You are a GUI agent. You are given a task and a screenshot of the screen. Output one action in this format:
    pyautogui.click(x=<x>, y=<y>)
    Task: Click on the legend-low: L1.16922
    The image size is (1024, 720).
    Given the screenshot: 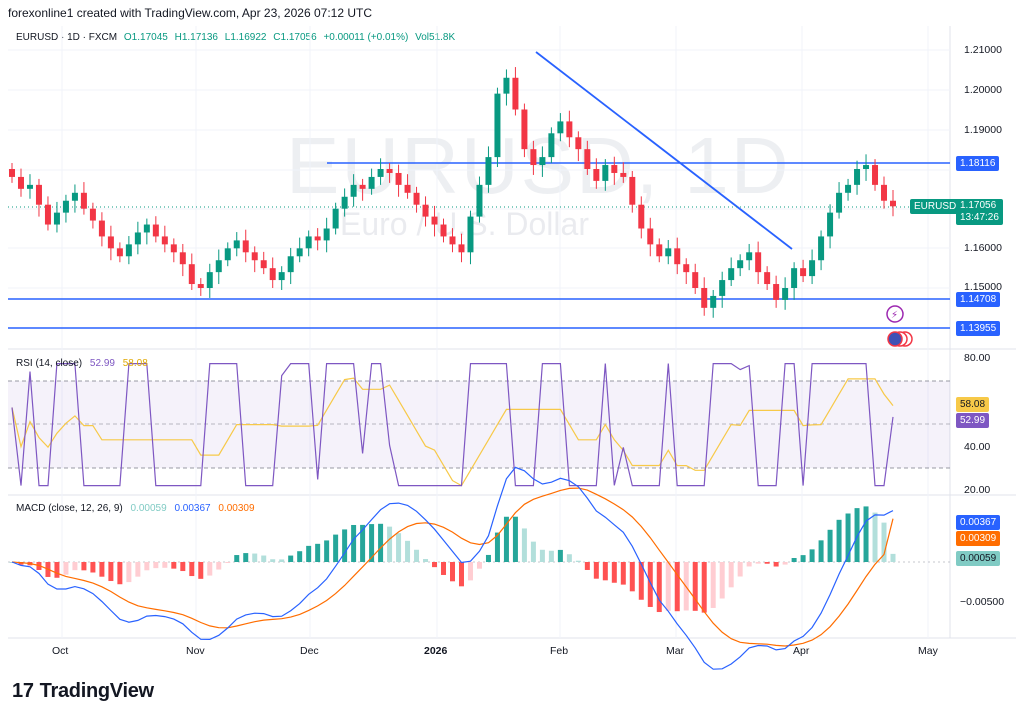 What is the action you would take?
    pyautogui.click(x=245, y=37)
    